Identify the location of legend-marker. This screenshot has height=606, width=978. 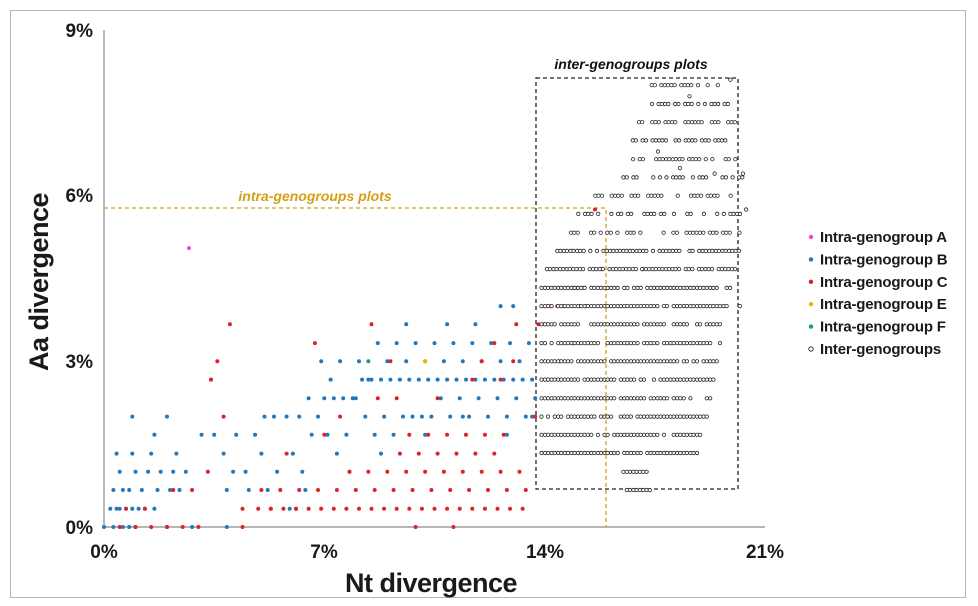
(811, 281).